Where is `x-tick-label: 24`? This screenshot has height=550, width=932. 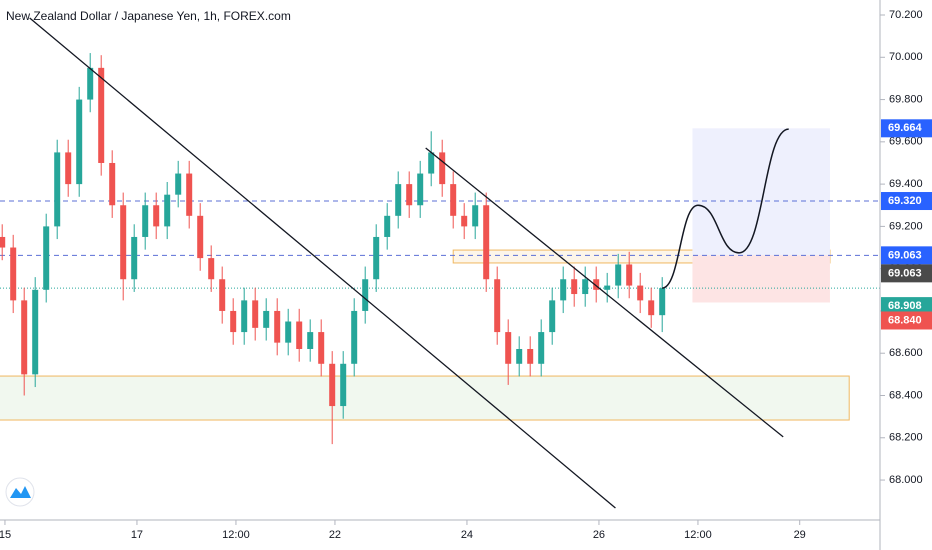
x-tick-label: 24 is located at coordinates (467, 535).